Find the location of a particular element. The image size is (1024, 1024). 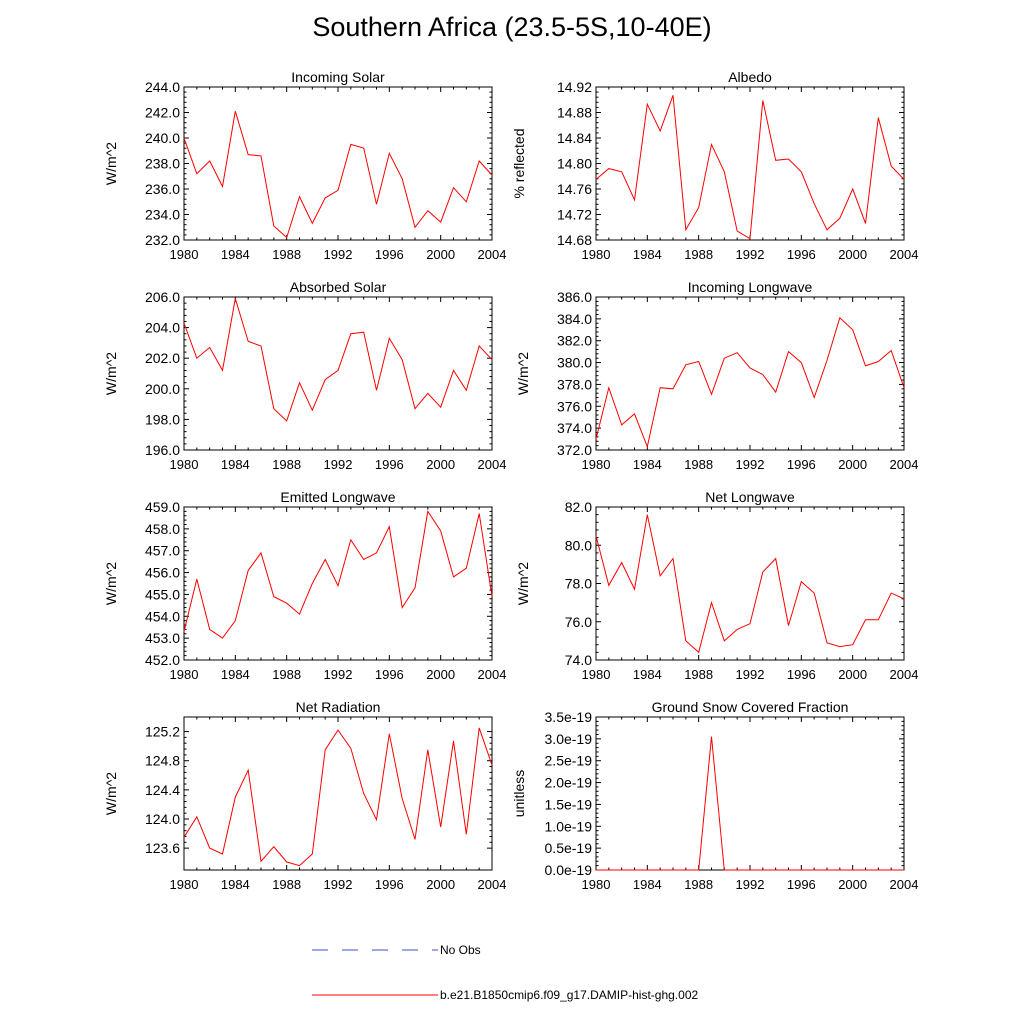

y-tick-label: 238.0 is located at coordinates (162, 164).